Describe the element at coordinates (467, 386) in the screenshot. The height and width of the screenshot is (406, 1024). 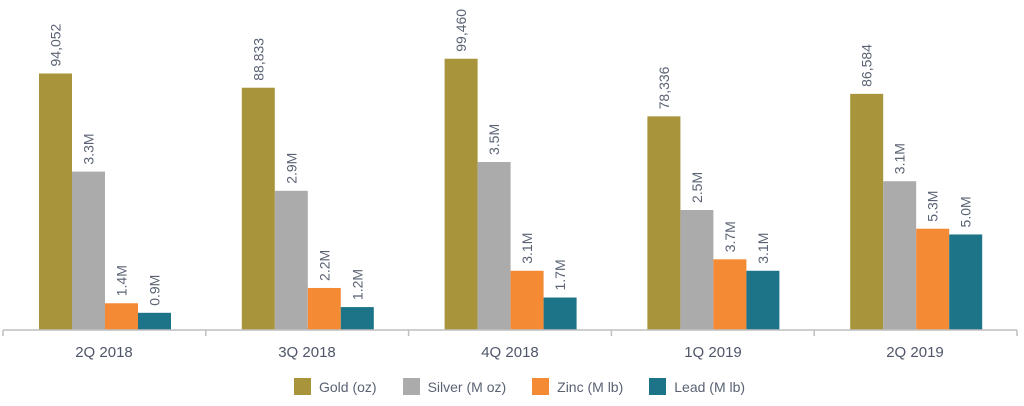
I see `legend-label: Silver (M oz)` at that location.